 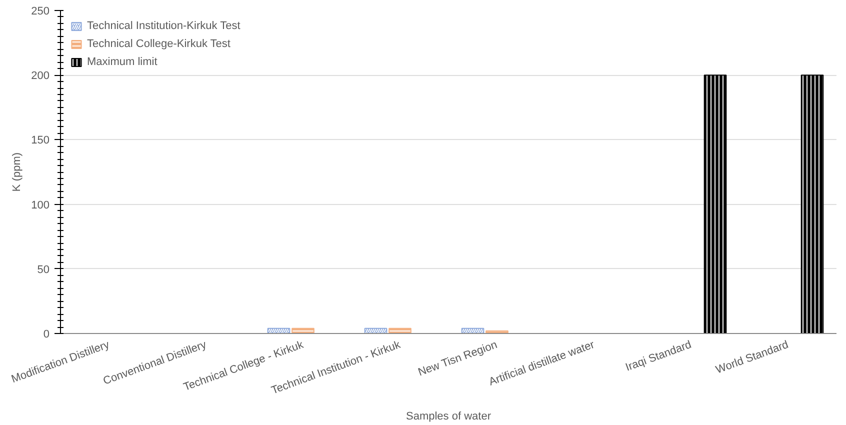 What do you see at coordinates (43, 270) in the screenshot?
I see `y-tick-label: 50` at bounding box center [43, 270].